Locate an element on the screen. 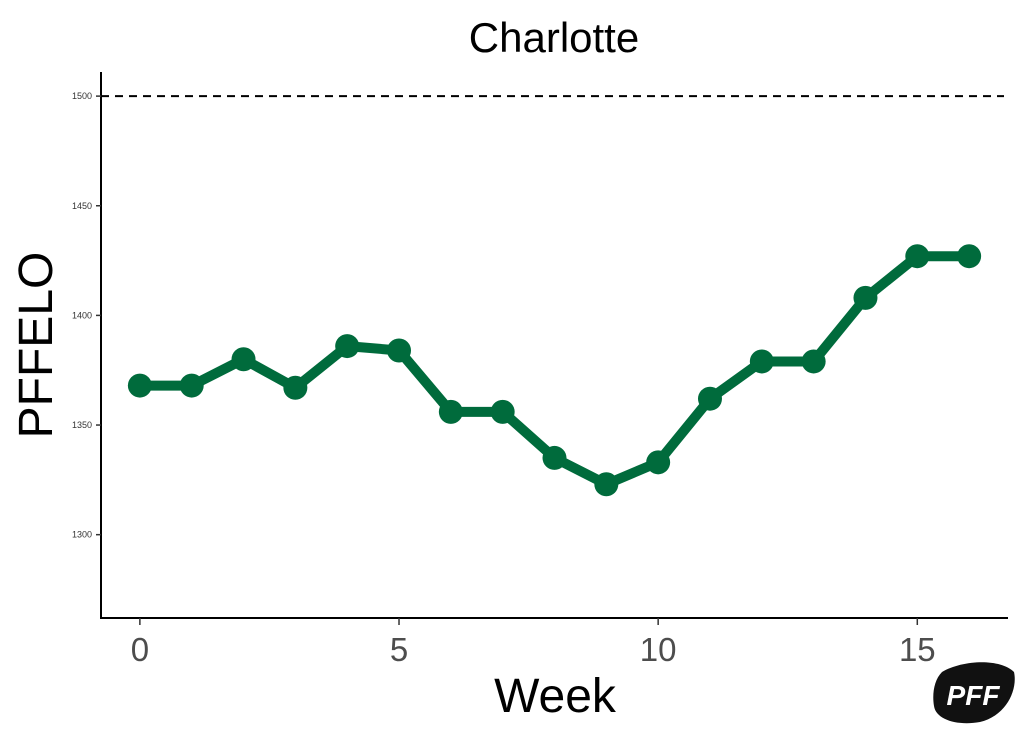  x-tick-label: 0 is located at coordinates (140, 649).